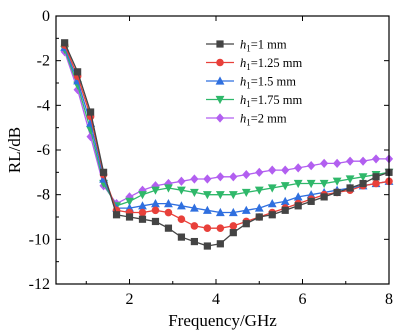 The height and width of the screenshot is (331, 398). I want to click on legend-entry-1: h1=1 mm, so click(246, 46).